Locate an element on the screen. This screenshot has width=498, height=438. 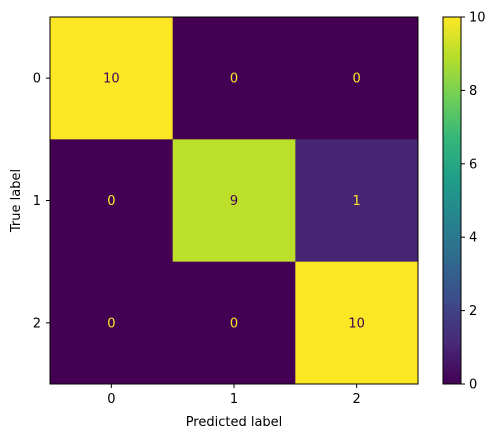
cell-value-label: 1 is located at coordinates (357, 201).